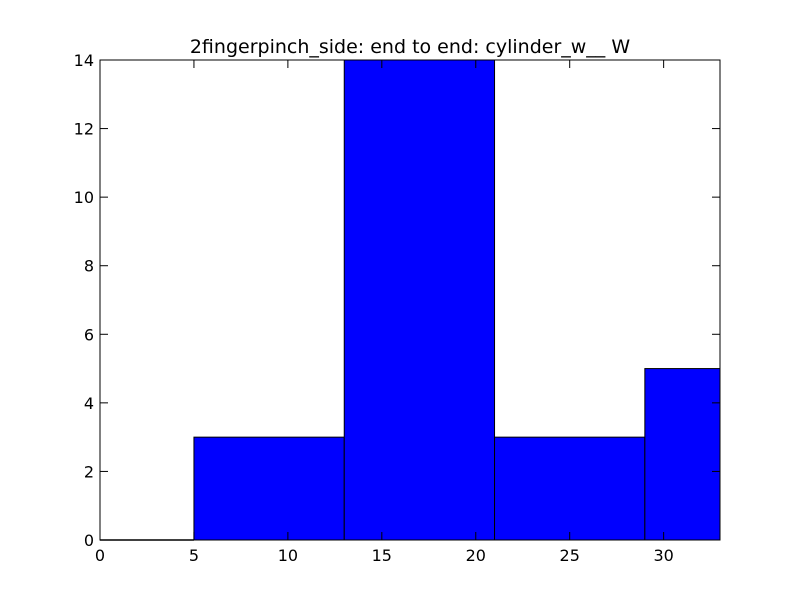 This screenshot has height=600, width=800. I want to click on y-tick-label: 6, so click(89, 334).